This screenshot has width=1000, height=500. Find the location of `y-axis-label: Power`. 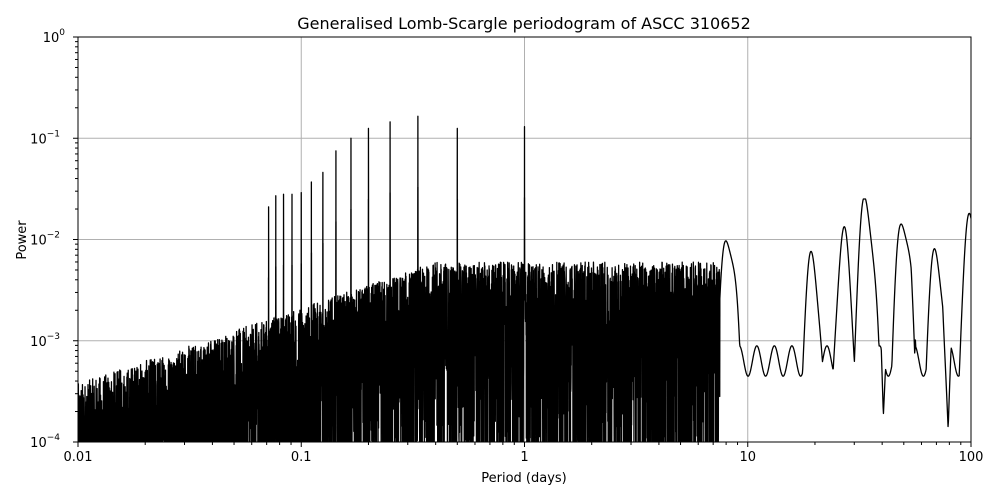

y-axis-label: Power is located at coordinates (22, 240).